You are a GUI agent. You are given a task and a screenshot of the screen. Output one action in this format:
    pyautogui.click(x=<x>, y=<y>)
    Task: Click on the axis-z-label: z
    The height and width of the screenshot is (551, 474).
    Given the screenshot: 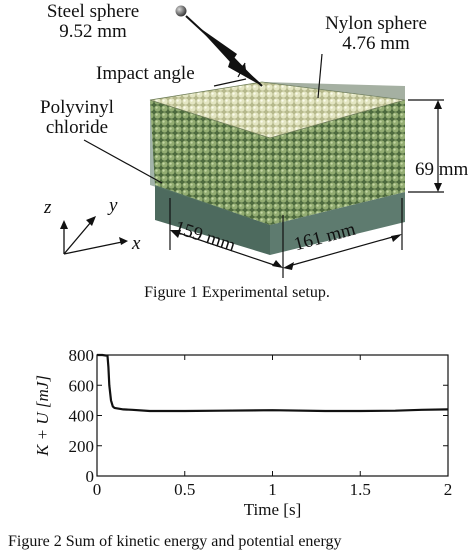 What is the action you would take?
    pyautogui.click(x=48, y=207)
    